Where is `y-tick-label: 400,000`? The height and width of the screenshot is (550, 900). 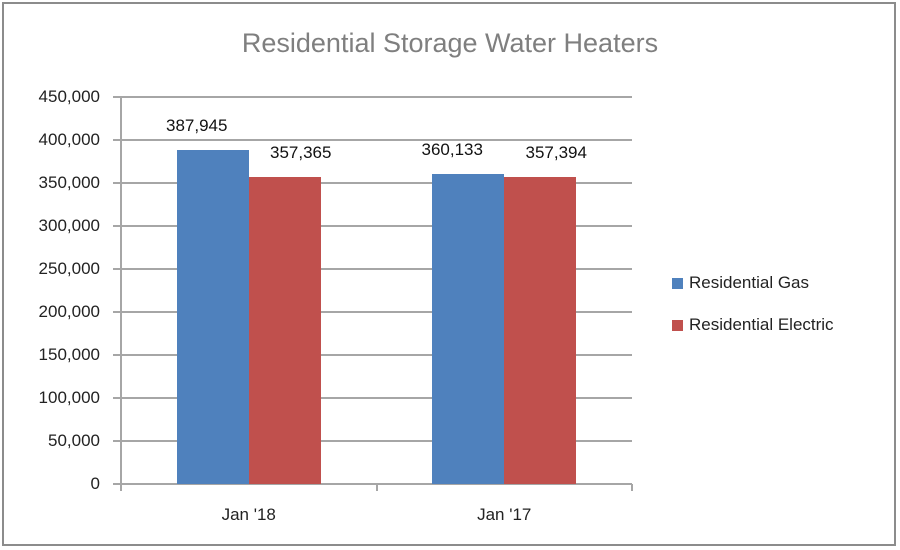
y-tick-label: 400,000 is located at coordinates (69, 139).